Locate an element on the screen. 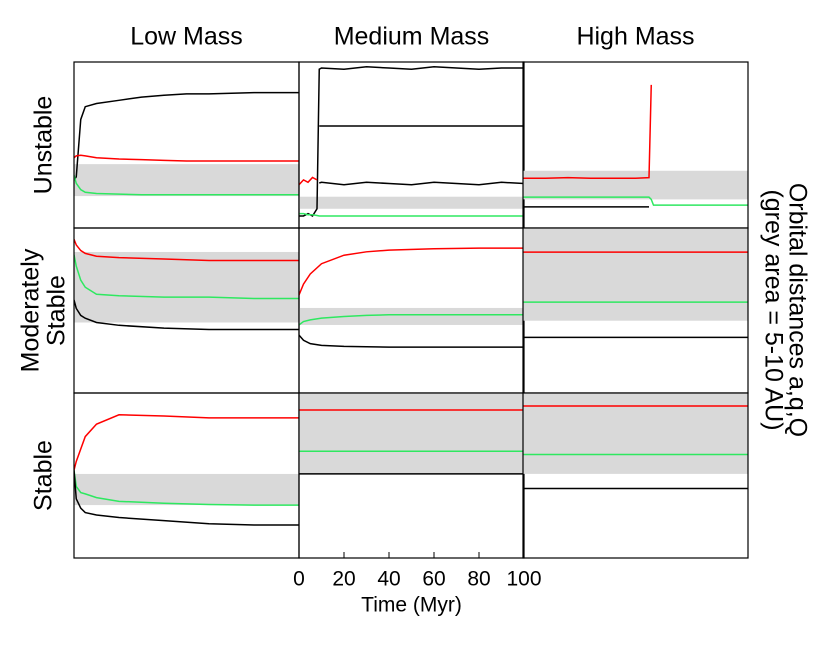  x-tick-label: 80 is located at coordinates (478, 579).